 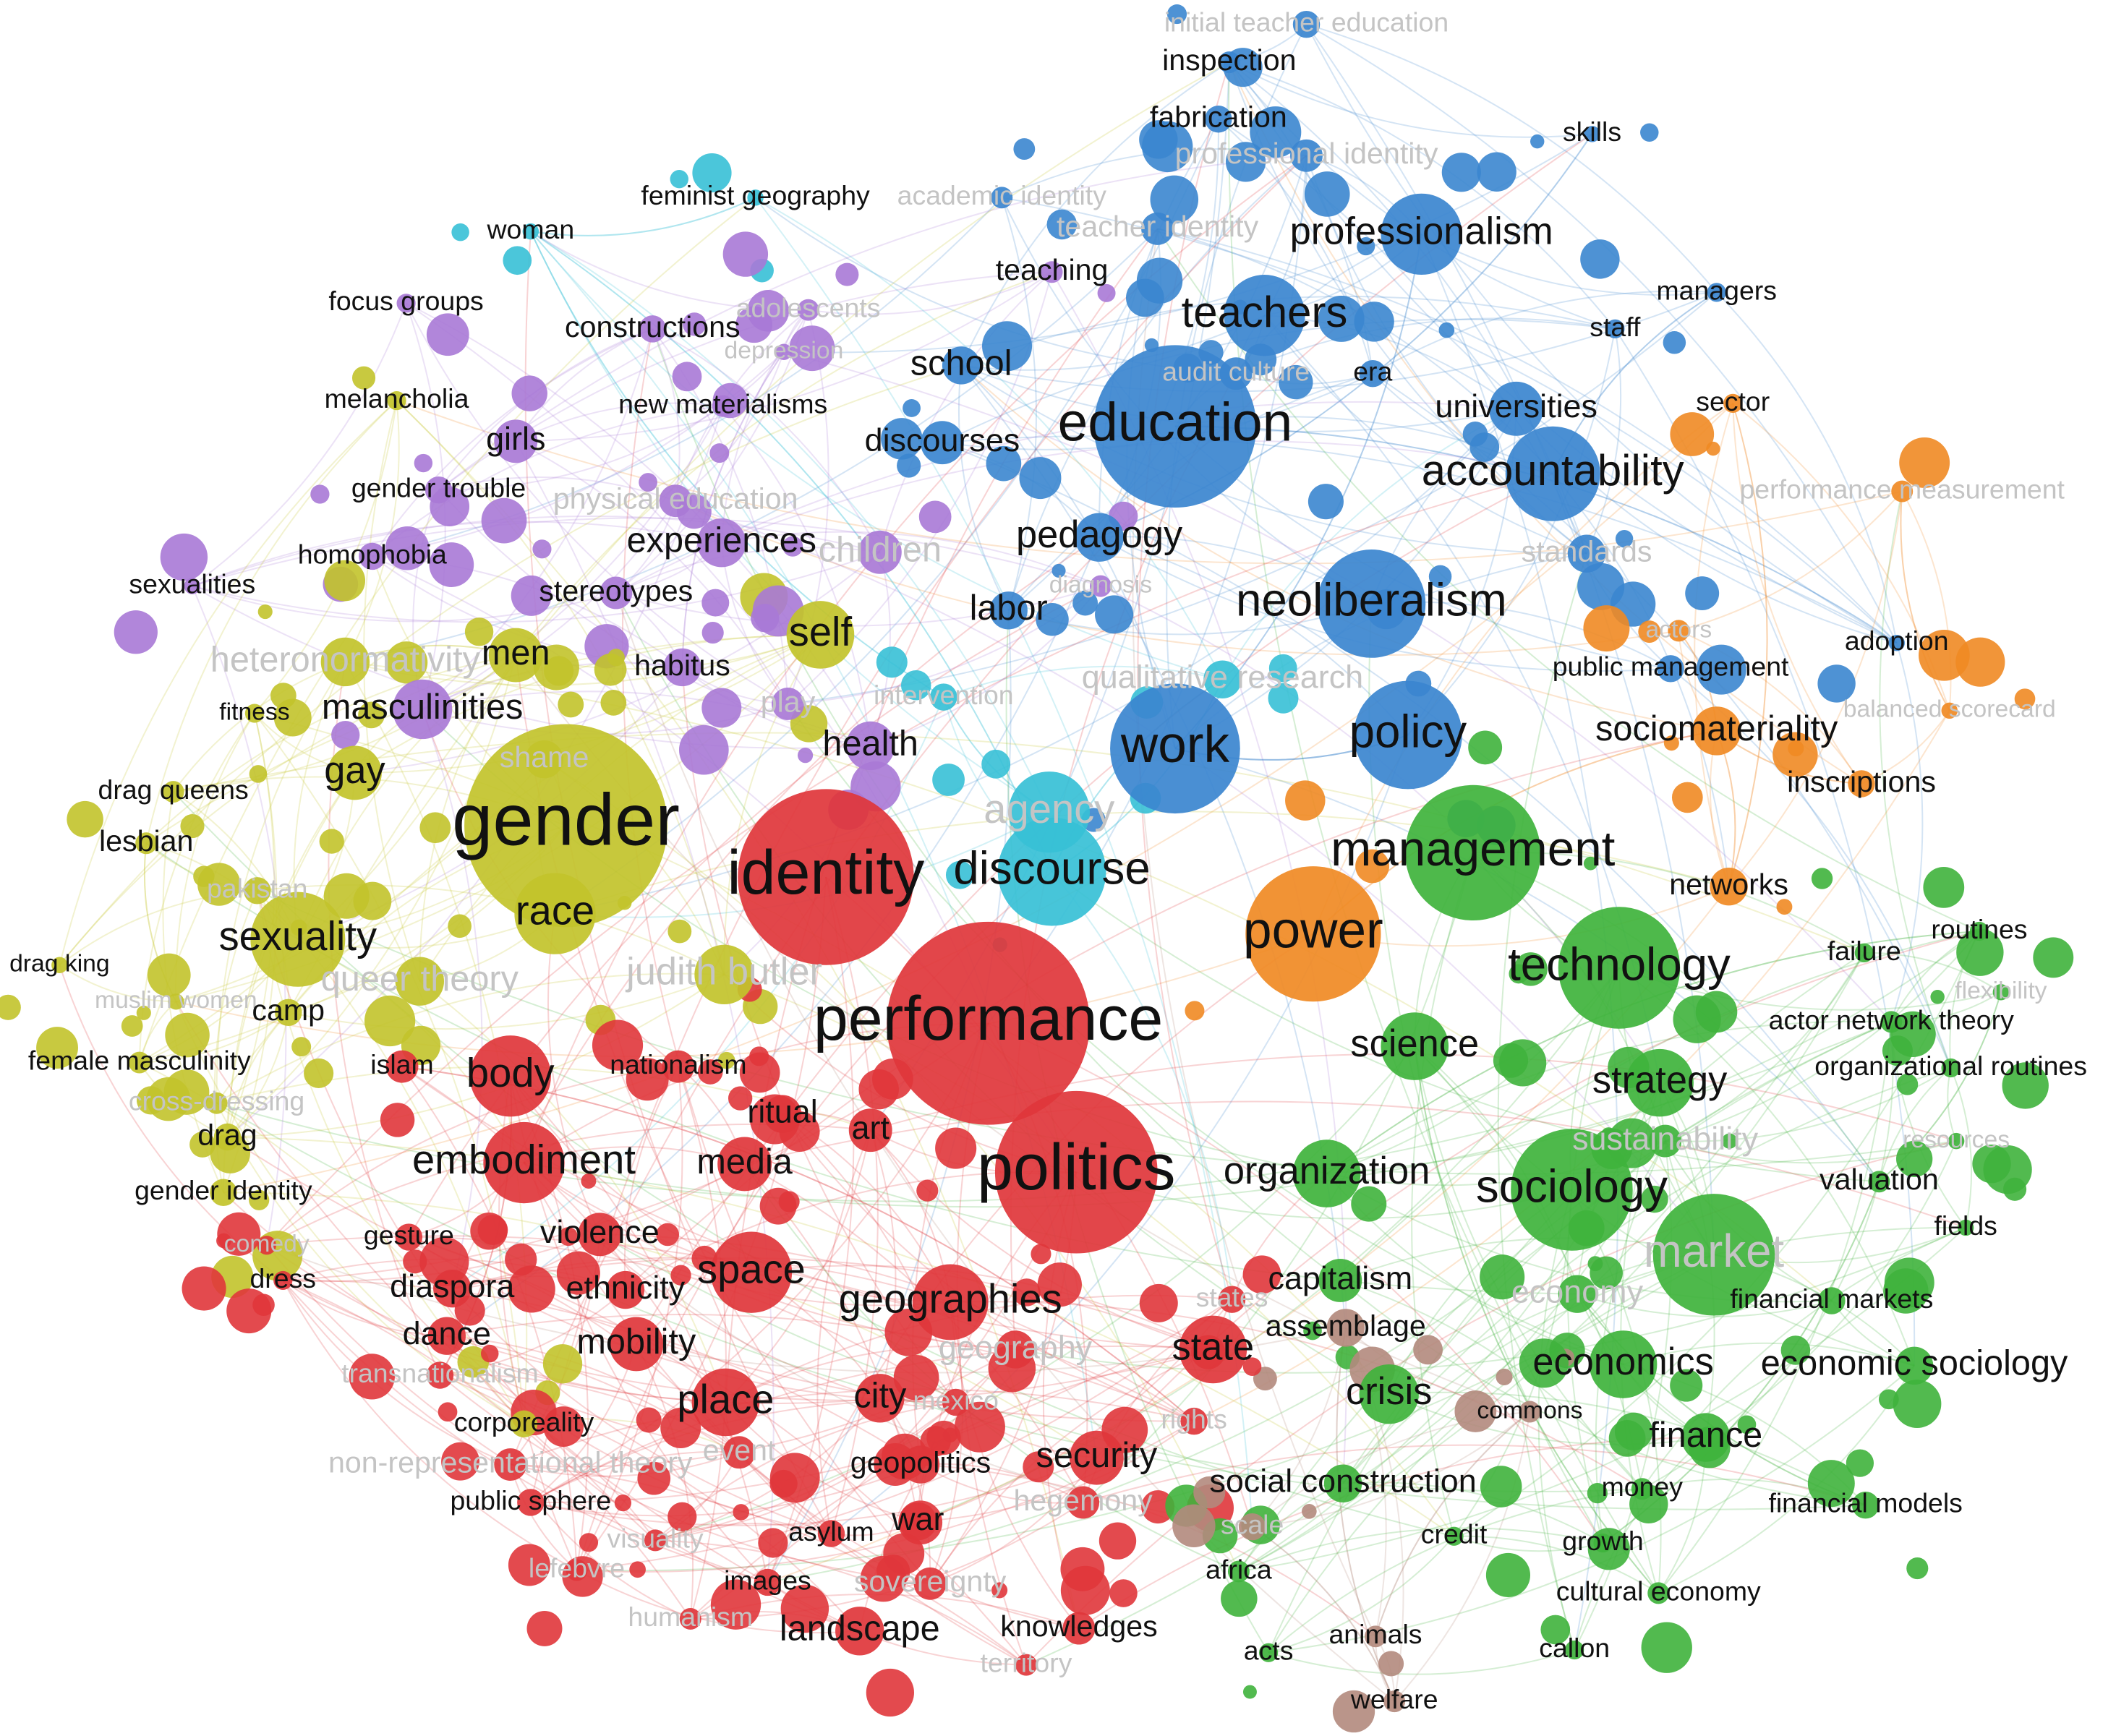 What do you see at coordinates (1665, 1138) in the screenshot?
I see `node-label: sustainability` at bounding box center [1665, 1138].